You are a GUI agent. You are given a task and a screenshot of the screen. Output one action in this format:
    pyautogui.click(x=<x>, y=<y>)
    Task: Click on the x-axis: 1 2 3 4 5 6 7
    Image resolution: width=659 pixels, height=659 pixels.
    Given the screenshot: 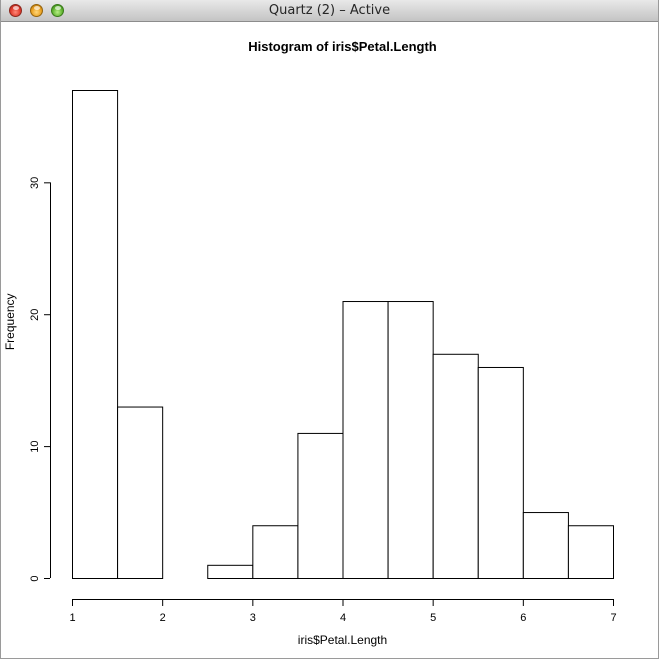 What is the action you would take?
    pyautogui.click(x=343, y=611)
    